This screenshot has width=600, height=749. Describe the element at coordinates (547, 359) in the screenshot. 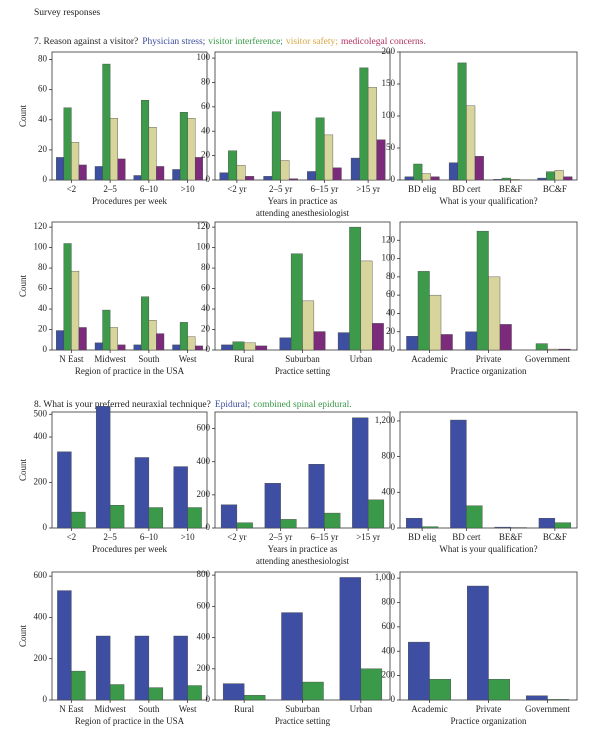

I see `x-tick-label: Government` at that location.